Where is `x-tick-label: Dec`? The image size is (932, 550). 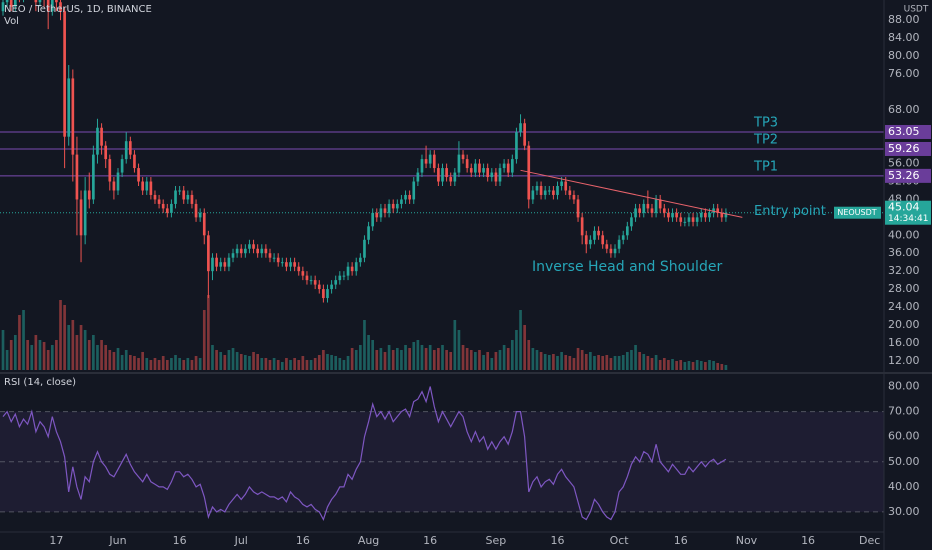
x-tick-label: Dec is located at coordinates (869, 540).